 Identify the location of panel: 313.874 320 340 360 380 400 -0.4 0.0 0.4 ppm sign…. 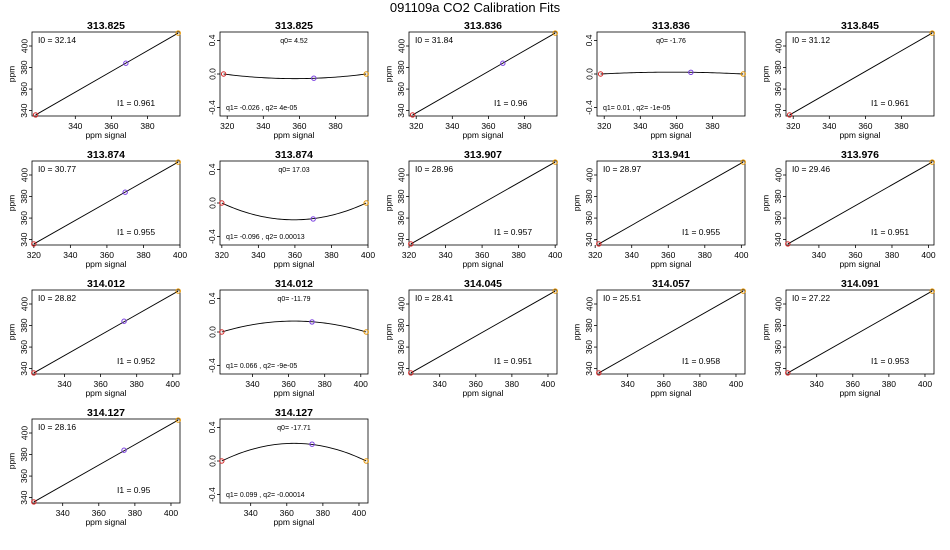
(291, 209).